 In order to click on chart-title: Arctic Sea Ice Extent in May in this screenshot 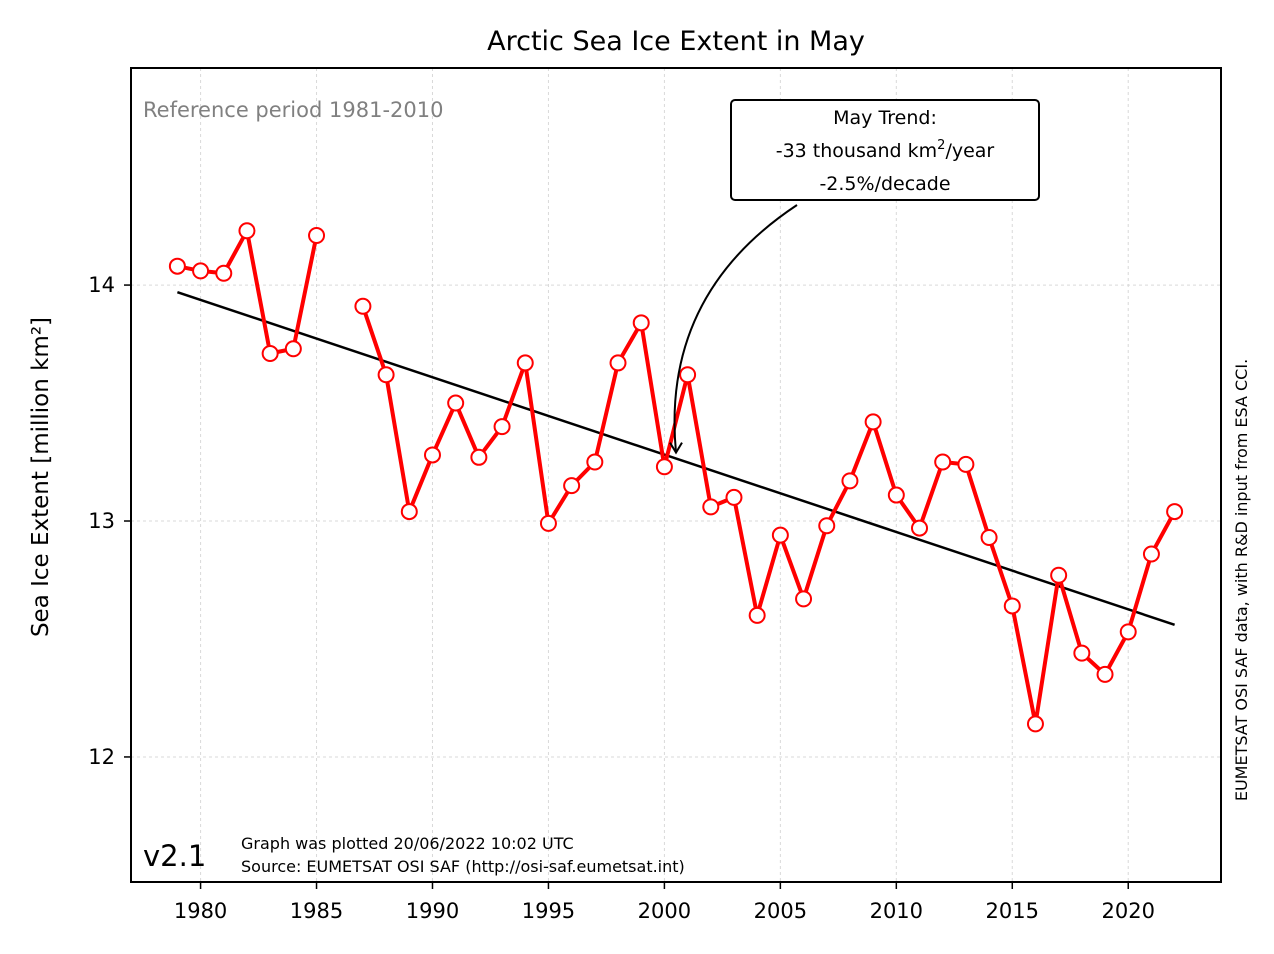, I will do `click(676, 41)`.